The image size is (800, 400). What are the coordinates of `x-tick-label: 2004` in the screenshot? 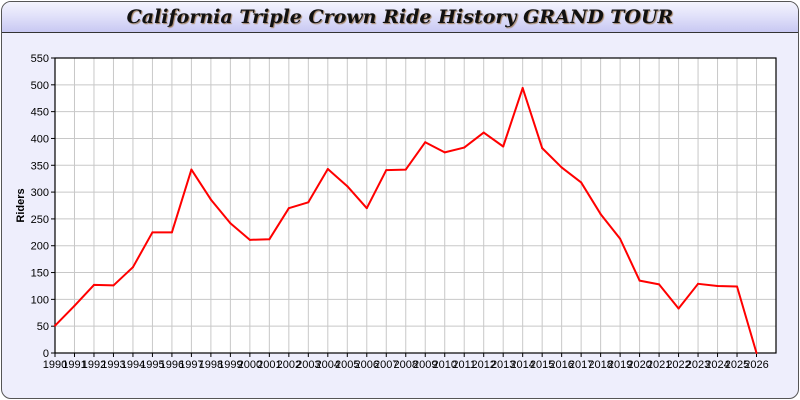 It's located at (328, 365).